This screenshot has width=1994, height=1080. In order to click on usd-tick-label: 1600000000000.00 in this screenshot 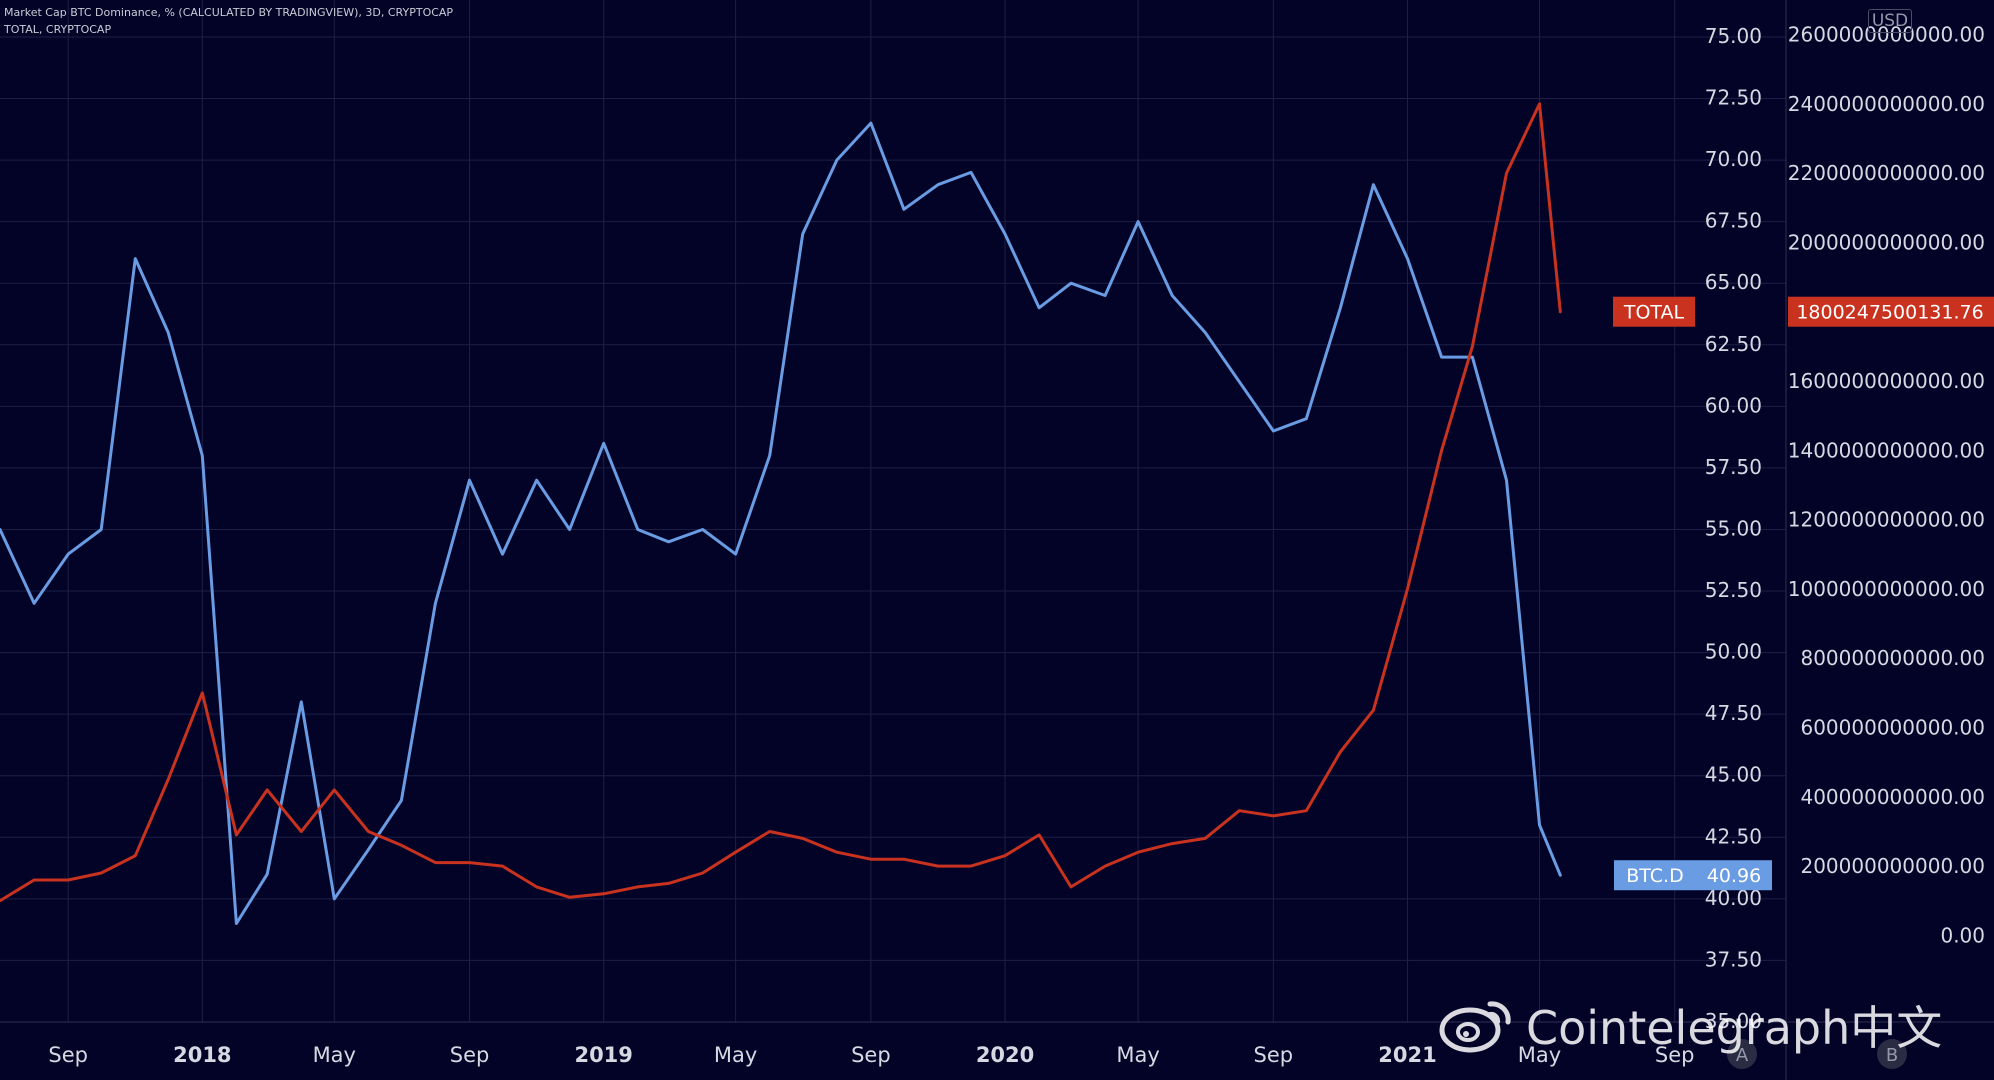, I will do `click(1886, 381)`.